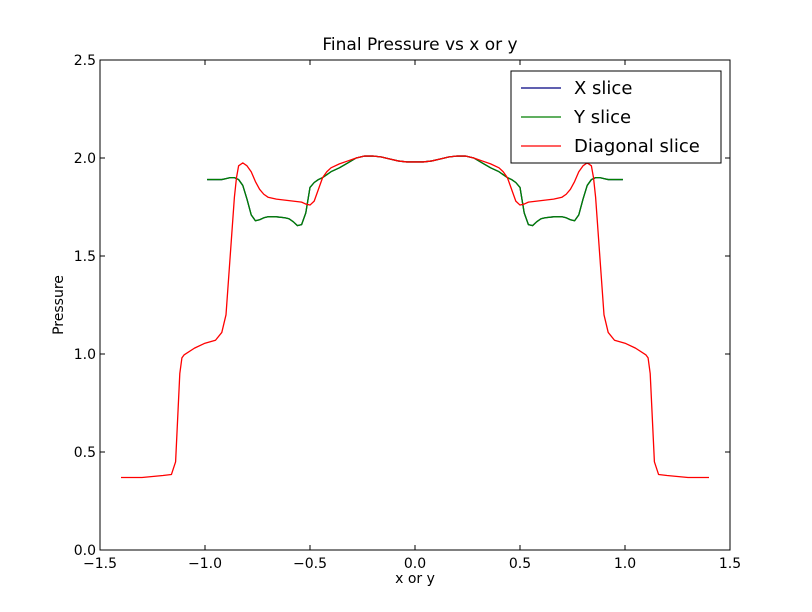 The height and width of the screenshot is (612, 812). Describe the element at coordinates (310, 564) in the screenshot. I see `x-tick-label: −0.5` at that location.